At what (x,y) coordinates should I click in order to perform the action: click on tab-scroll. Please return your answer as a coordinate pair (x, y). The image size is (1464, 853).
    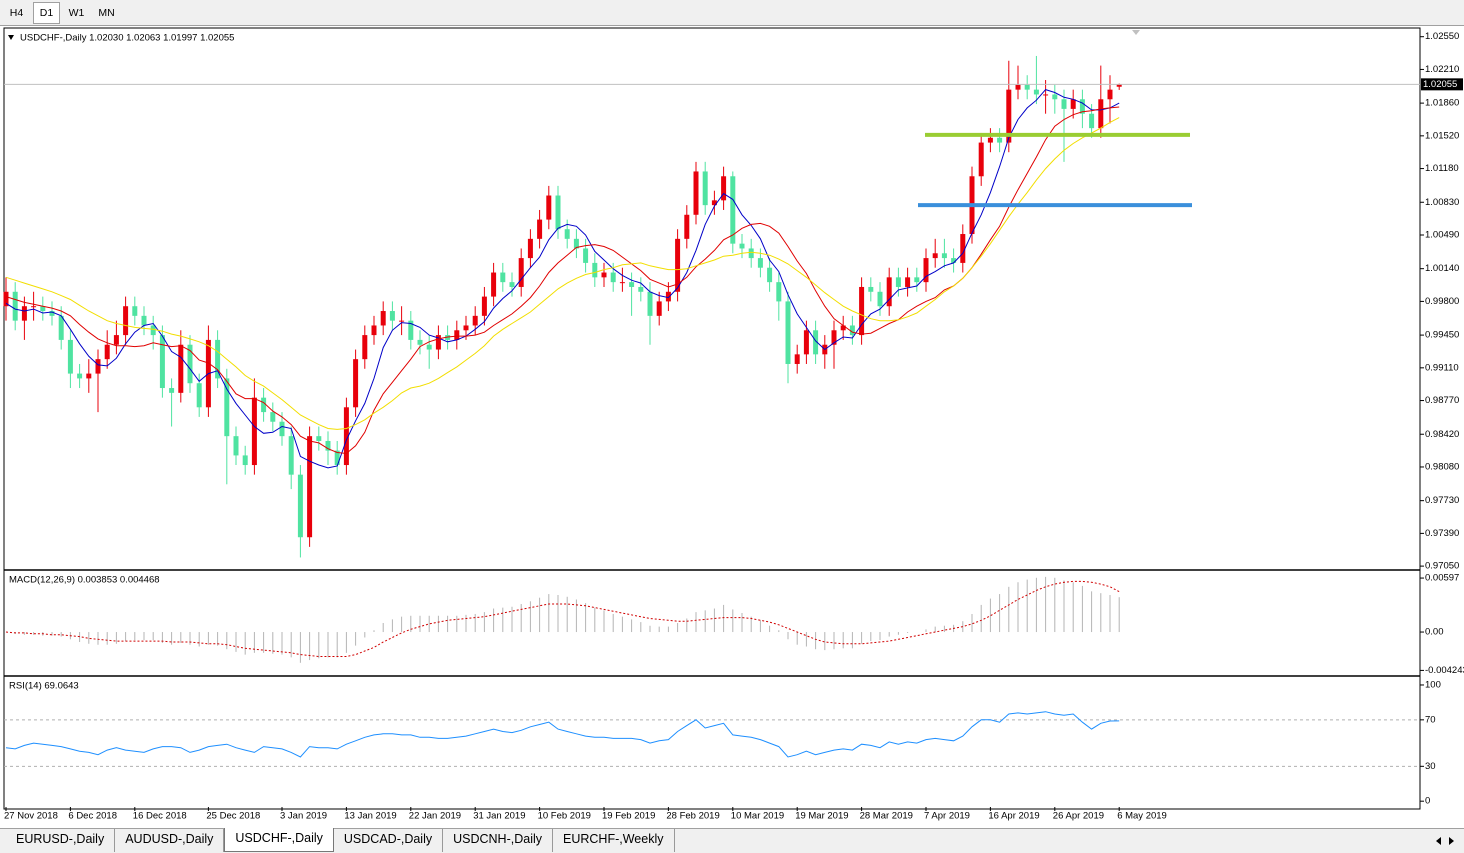
    Looking at the image, I should click on (1445, 841).